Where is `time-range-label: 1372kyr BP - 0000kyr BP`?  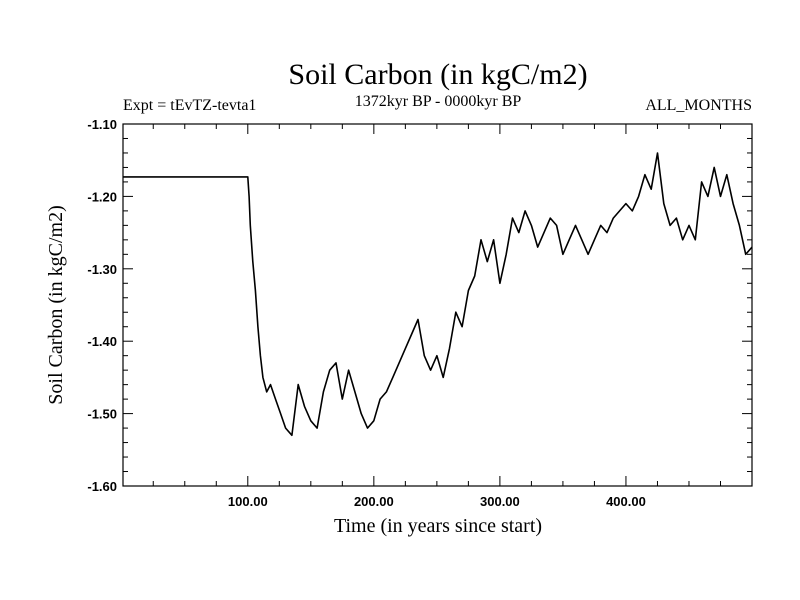 time-range-label: 1372kyr BP - 0000kyr BP is located at coordinates (438, 101).